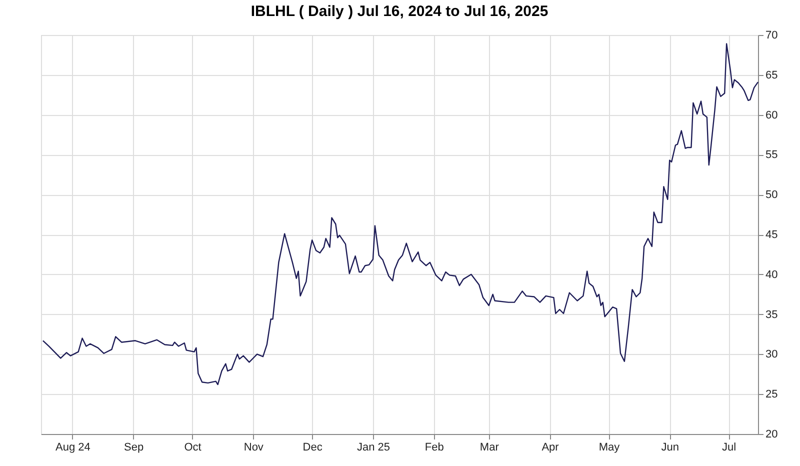 Image resolution: width=800 pixels, height=466 pixels. I want to click on x-tick-label: Oct, so click(193, 448).